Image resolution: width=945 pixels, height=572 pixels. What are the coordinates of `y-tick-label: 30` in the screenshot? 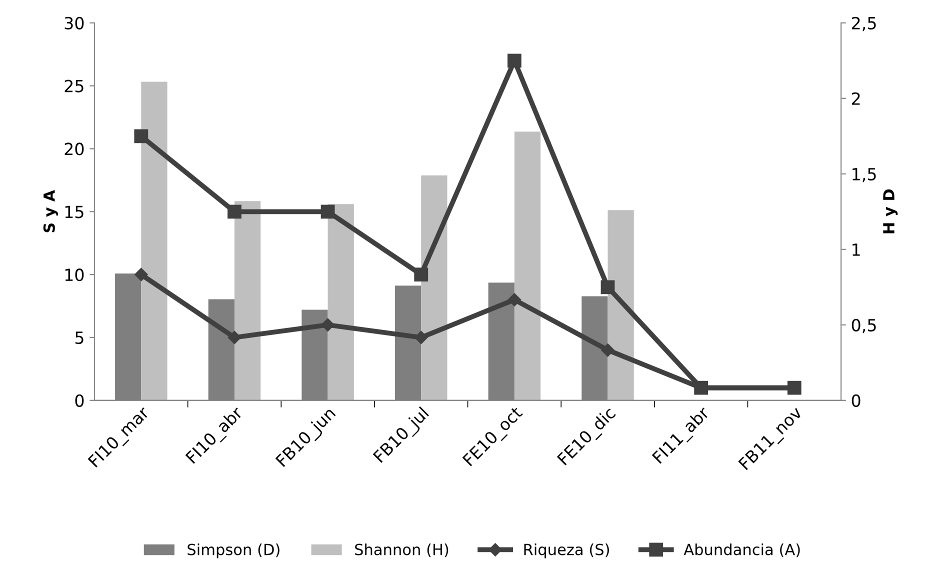 It's located at (74, 23).